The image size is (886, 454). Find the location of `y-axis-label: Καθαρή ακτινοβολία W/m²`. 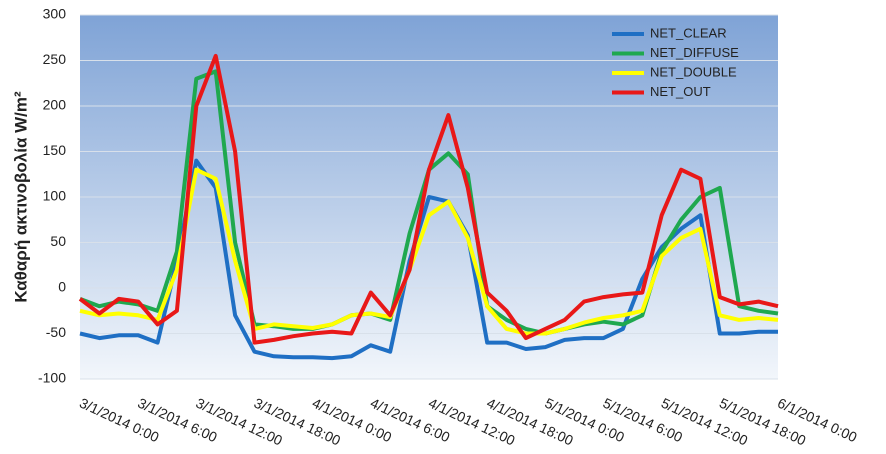

y-axis-label: Καθαρή ακτινοβολία W/m² is located at coordinates (20, 197).